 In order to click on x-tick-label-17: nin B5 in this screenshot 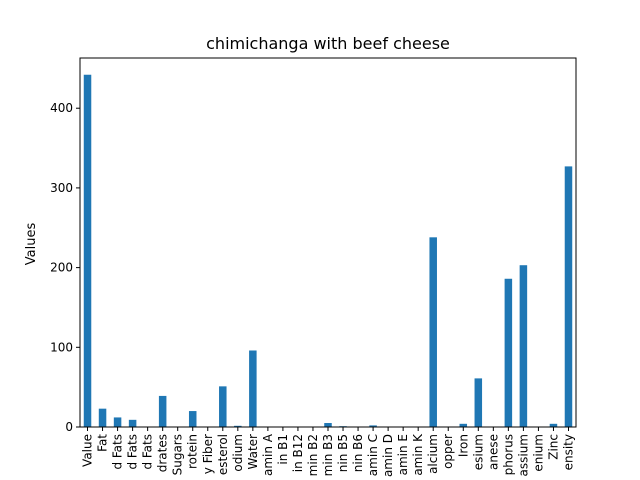, I will do `click(343, 453)`.